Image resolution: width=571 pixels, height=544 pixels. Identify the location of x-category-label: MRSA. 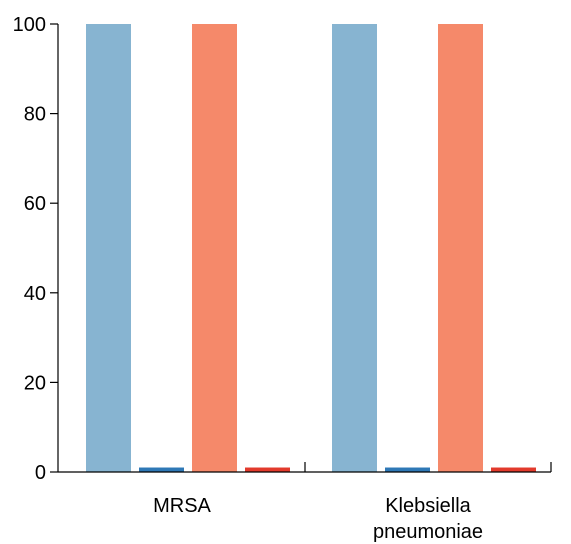
(182, 506).